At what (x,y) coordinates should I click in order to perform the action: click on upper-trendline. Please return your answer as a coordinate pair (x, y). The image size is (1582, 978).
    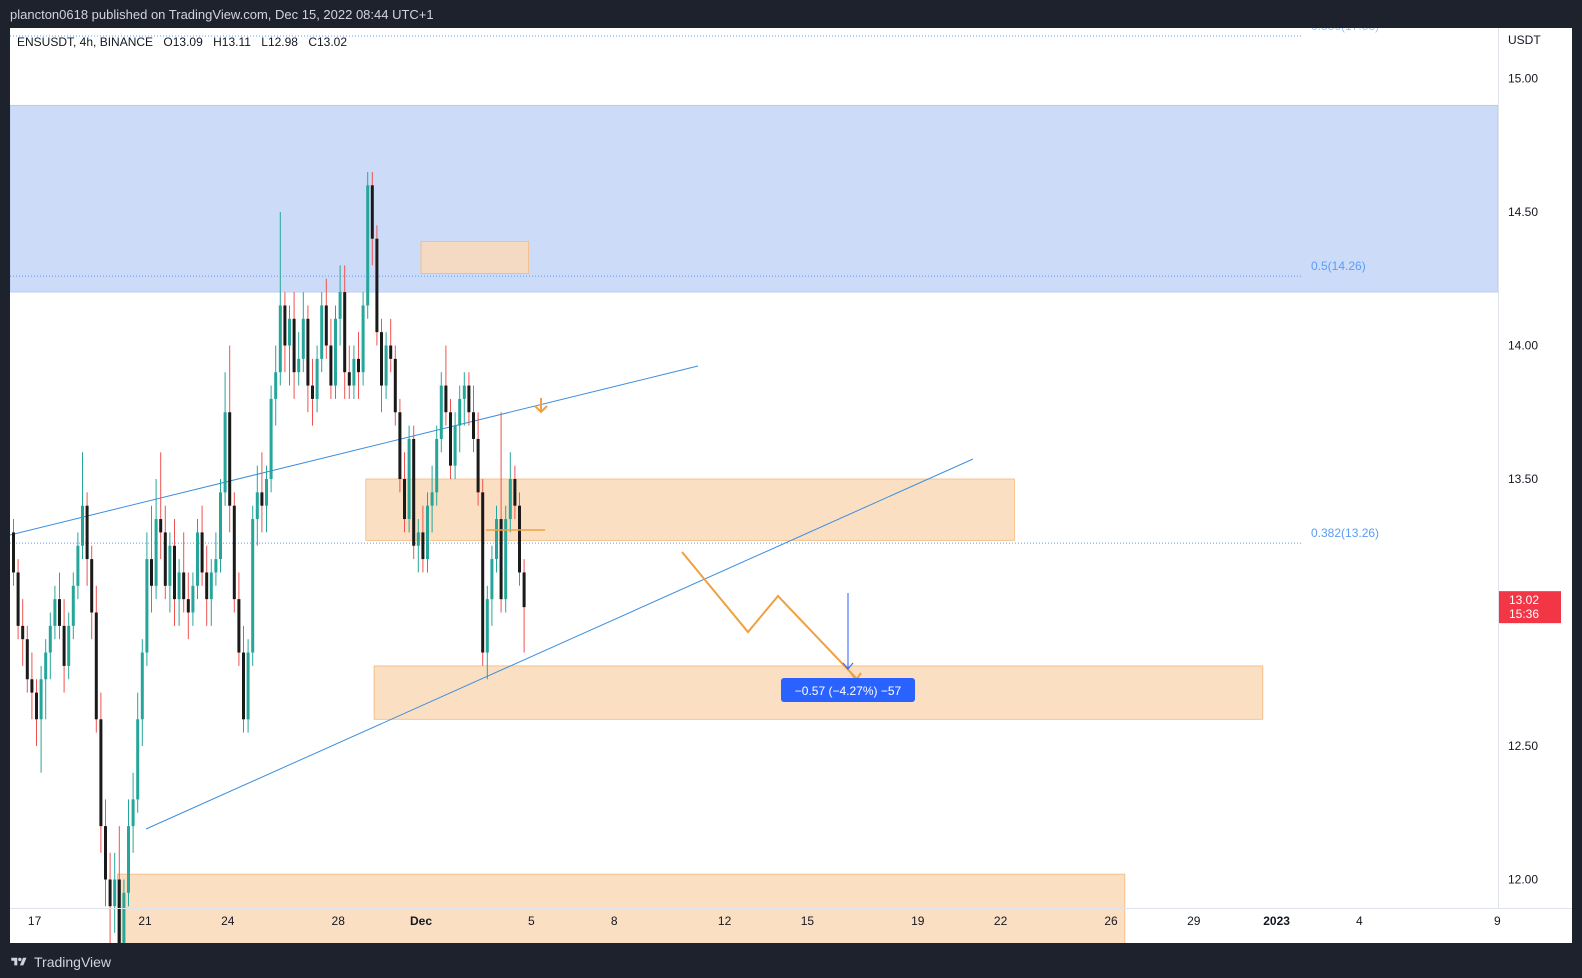
    Looking at the image, I should click on (354, 450).